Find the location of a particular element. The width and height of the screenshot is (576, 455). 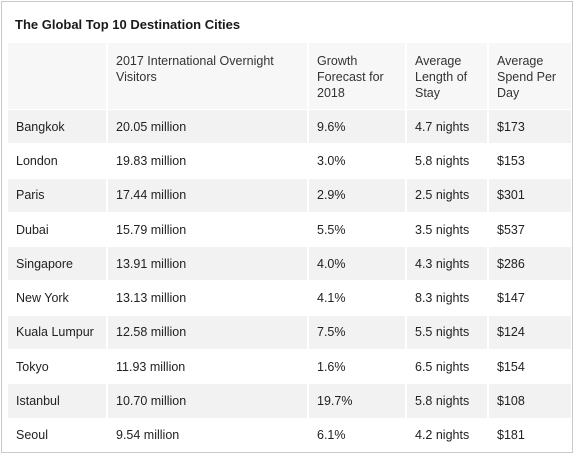

cell-visitors: 10.70 million is located at coordinates (208, 401).